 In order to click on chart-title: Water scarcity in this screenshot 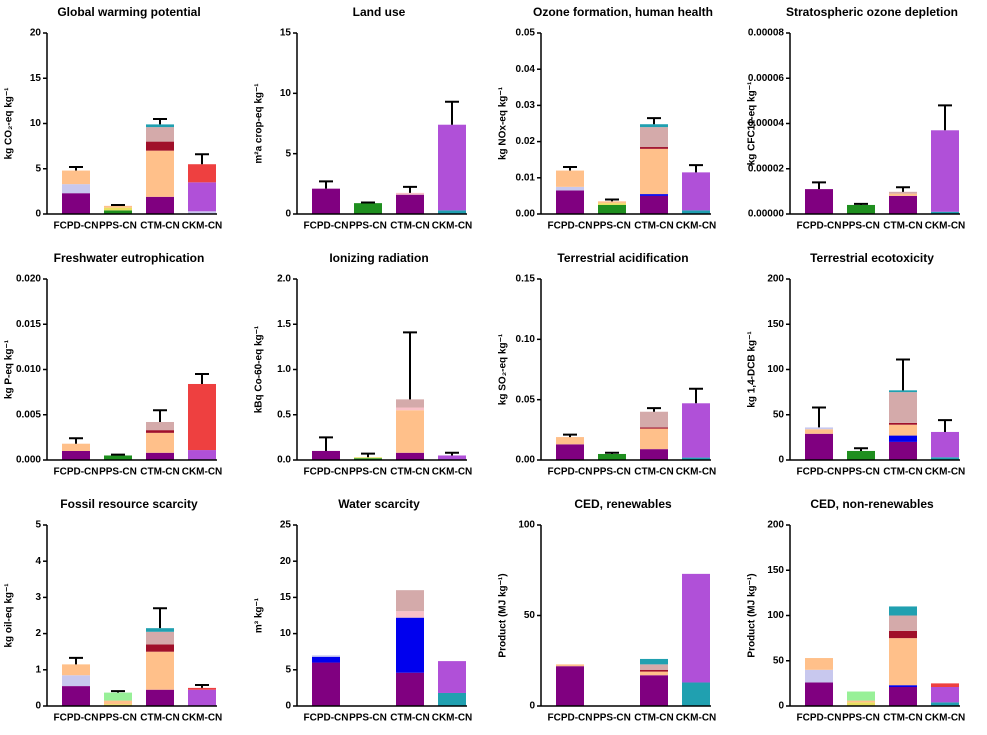, I will do `click(379, 504)`.